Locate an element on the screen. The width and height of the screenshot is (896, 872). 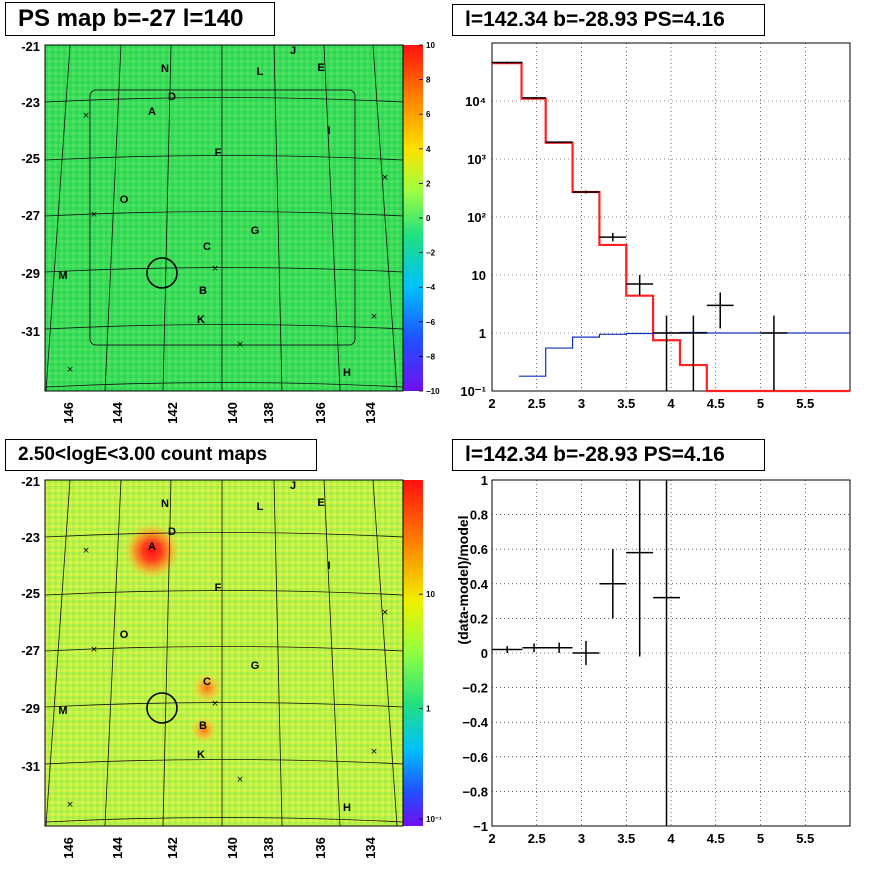
source-a-blob is located at coordinates (152, 551).